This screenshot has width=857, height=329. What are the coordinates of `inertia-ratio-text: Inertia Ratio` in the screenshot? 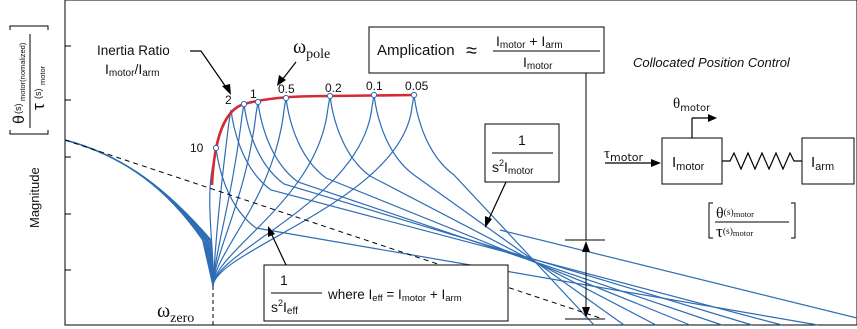 It's located at (133, 50).